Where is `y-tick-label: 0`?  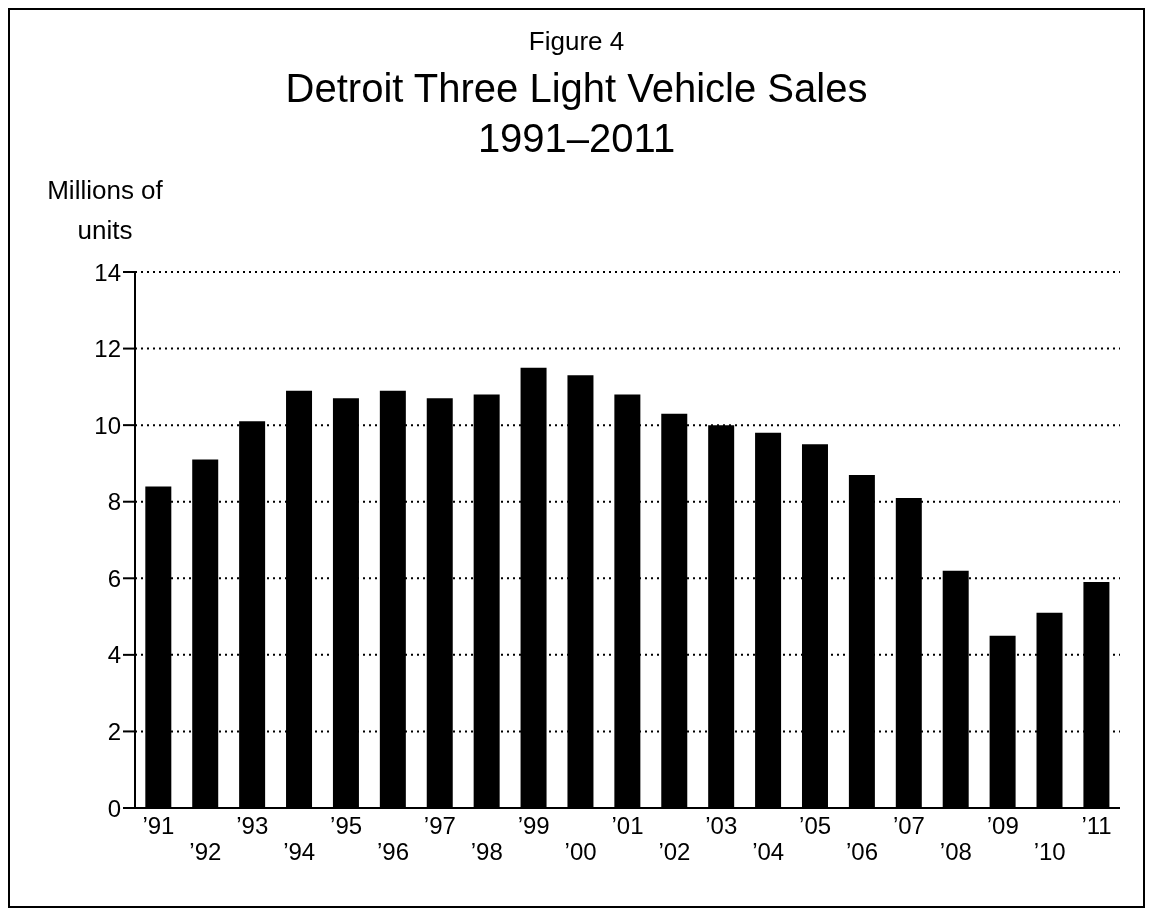
y-tick-label: 0 is located at coordinates (114, 808).